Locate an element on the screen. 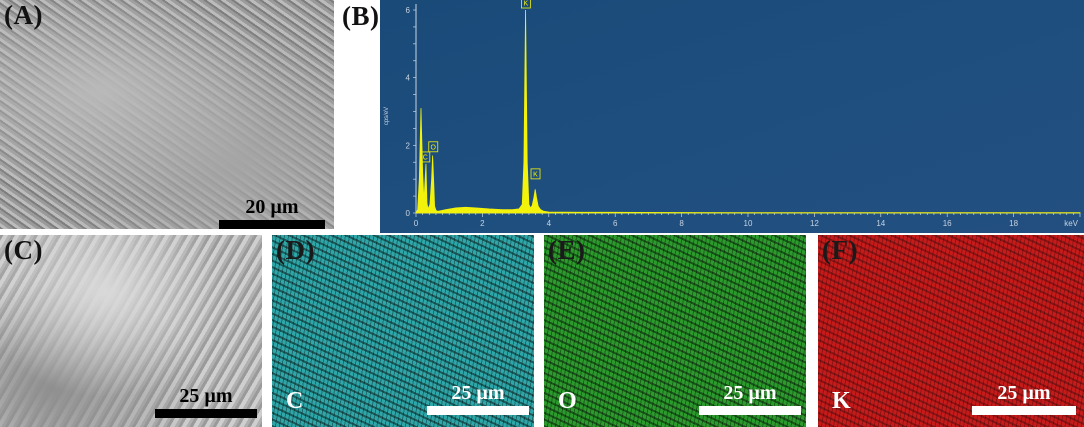 The image size is (1084, 427). scalebar-e: 25 µm is located at coordinates (750, 399).